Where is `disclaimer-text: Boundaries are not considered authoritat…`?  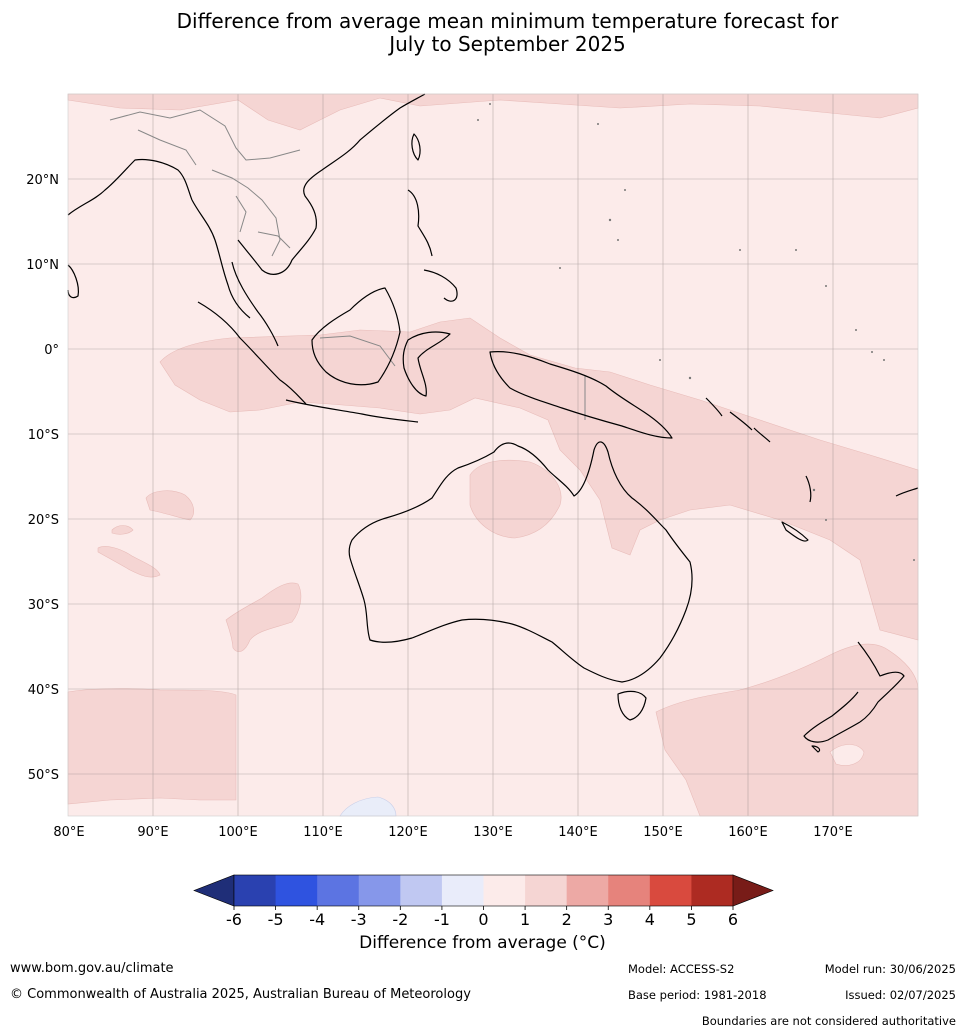
disclaimer-text: Boundaries are not considered authoritat… is located at coordinates (828, 1021).